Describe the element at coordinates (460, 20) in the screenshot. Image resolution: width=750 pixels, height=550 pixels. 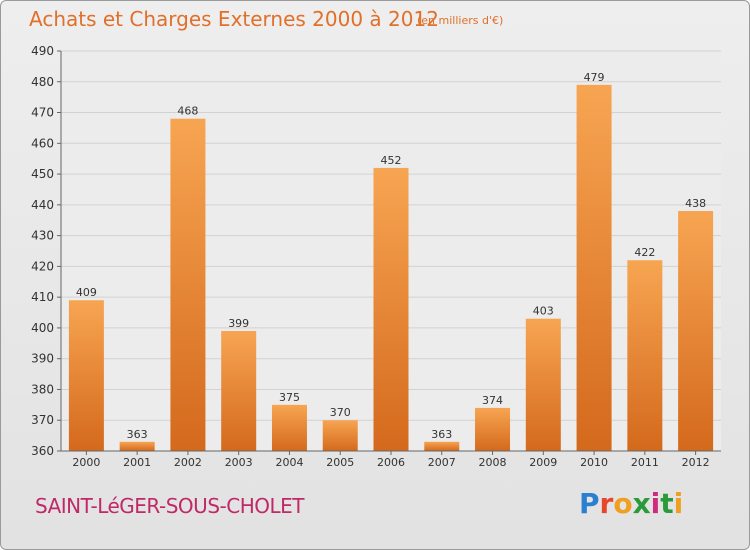
I see `chart-subtitle: (en milliers d'€)` at that location.